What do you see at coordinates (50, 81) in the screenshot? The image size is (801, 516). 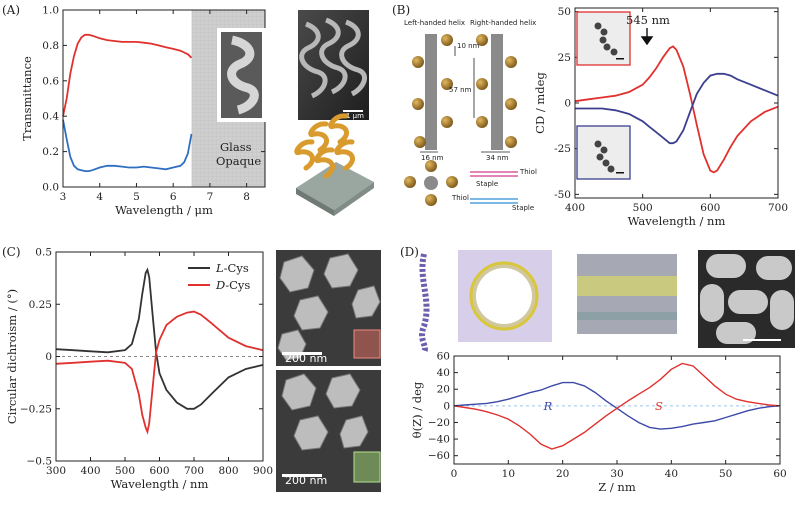 I see `transmittance-y-tick-label: 0.6` at bounding box center [50, 81].